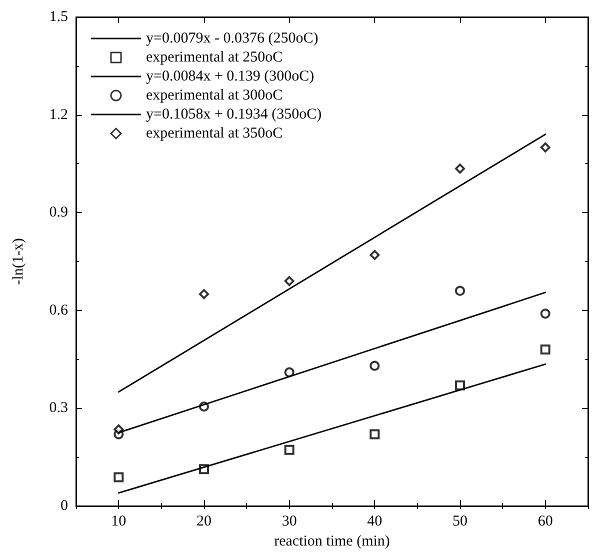 This screenshot has height=554, width=592. What do you see at coordinates (374, 522) in the screenshot?
I see `x-tick-label: 40` at bounding box center [374, 522].